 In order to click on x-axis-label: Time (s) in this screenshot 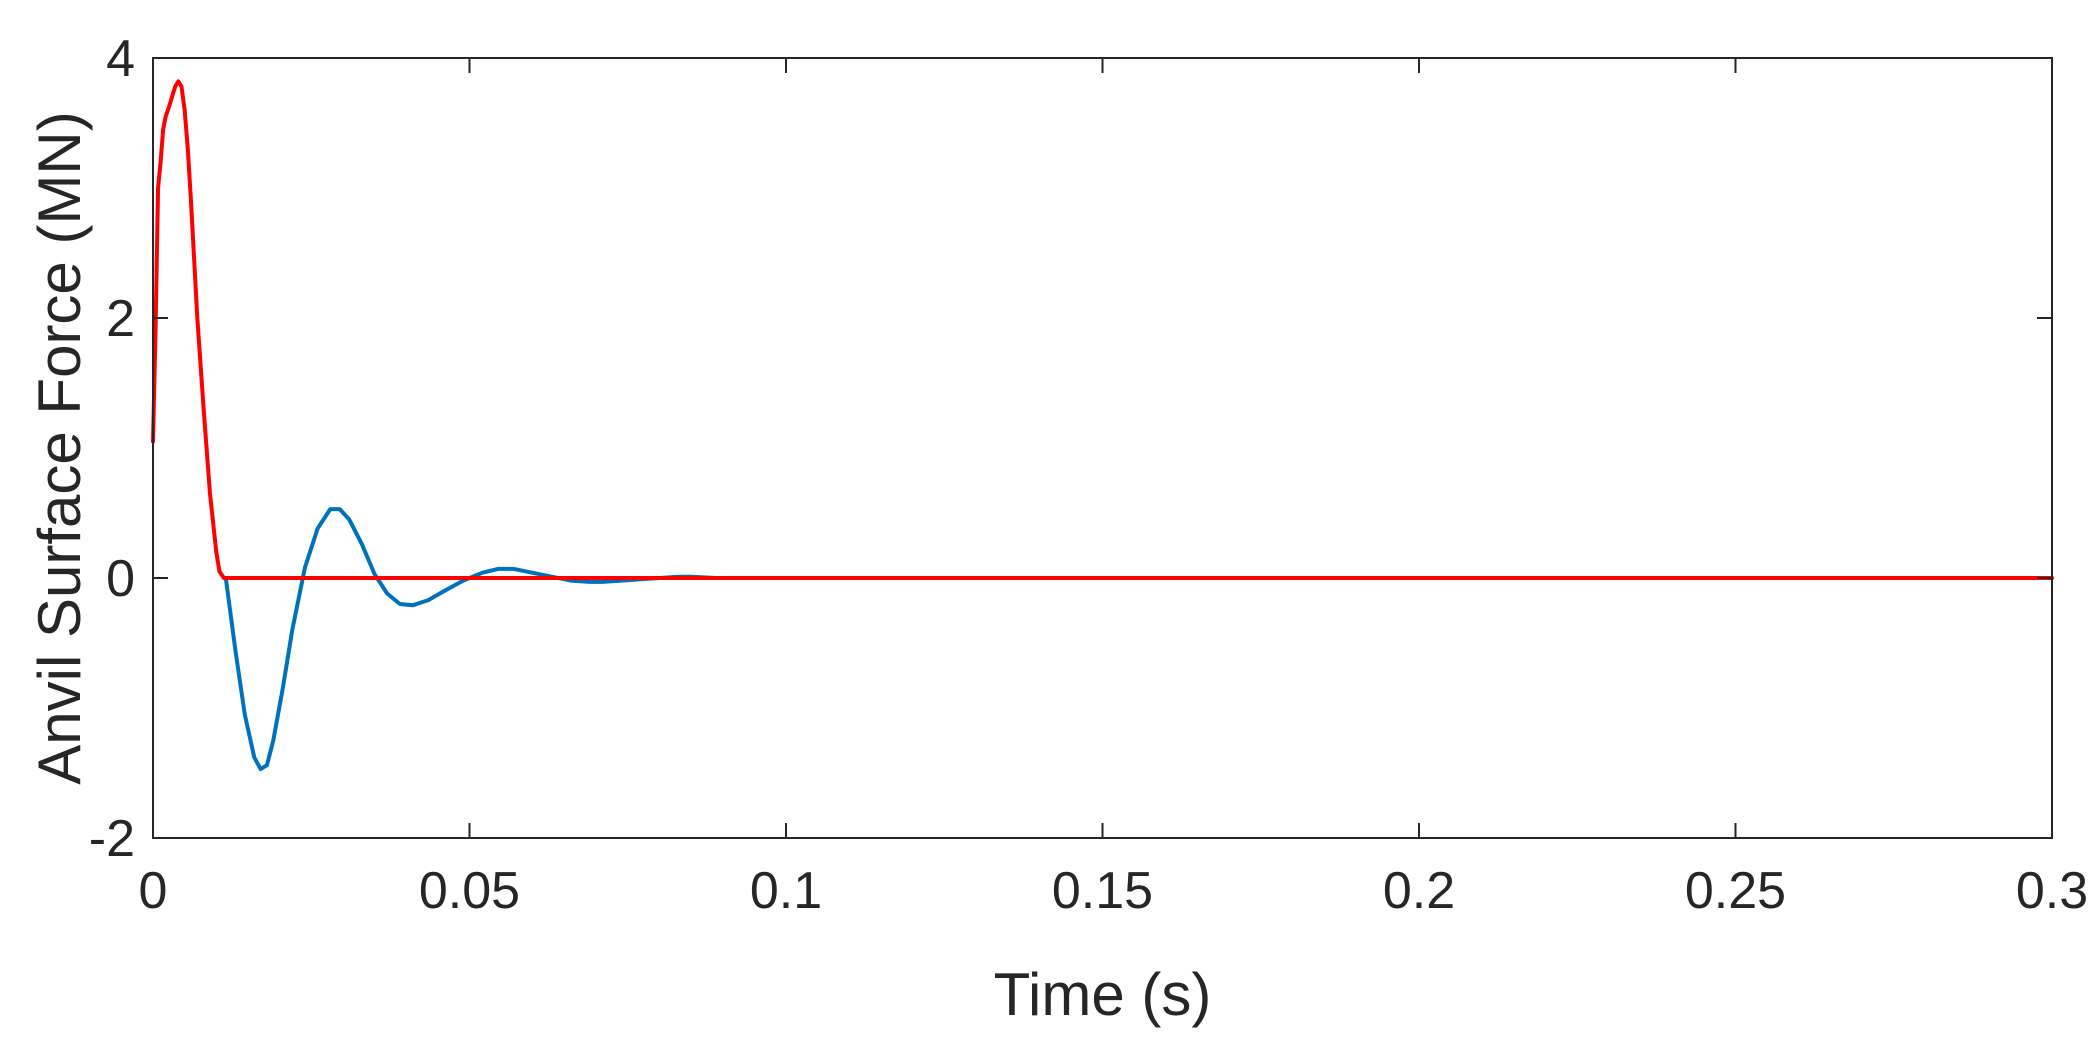, I will do `click(1103, 994)`.